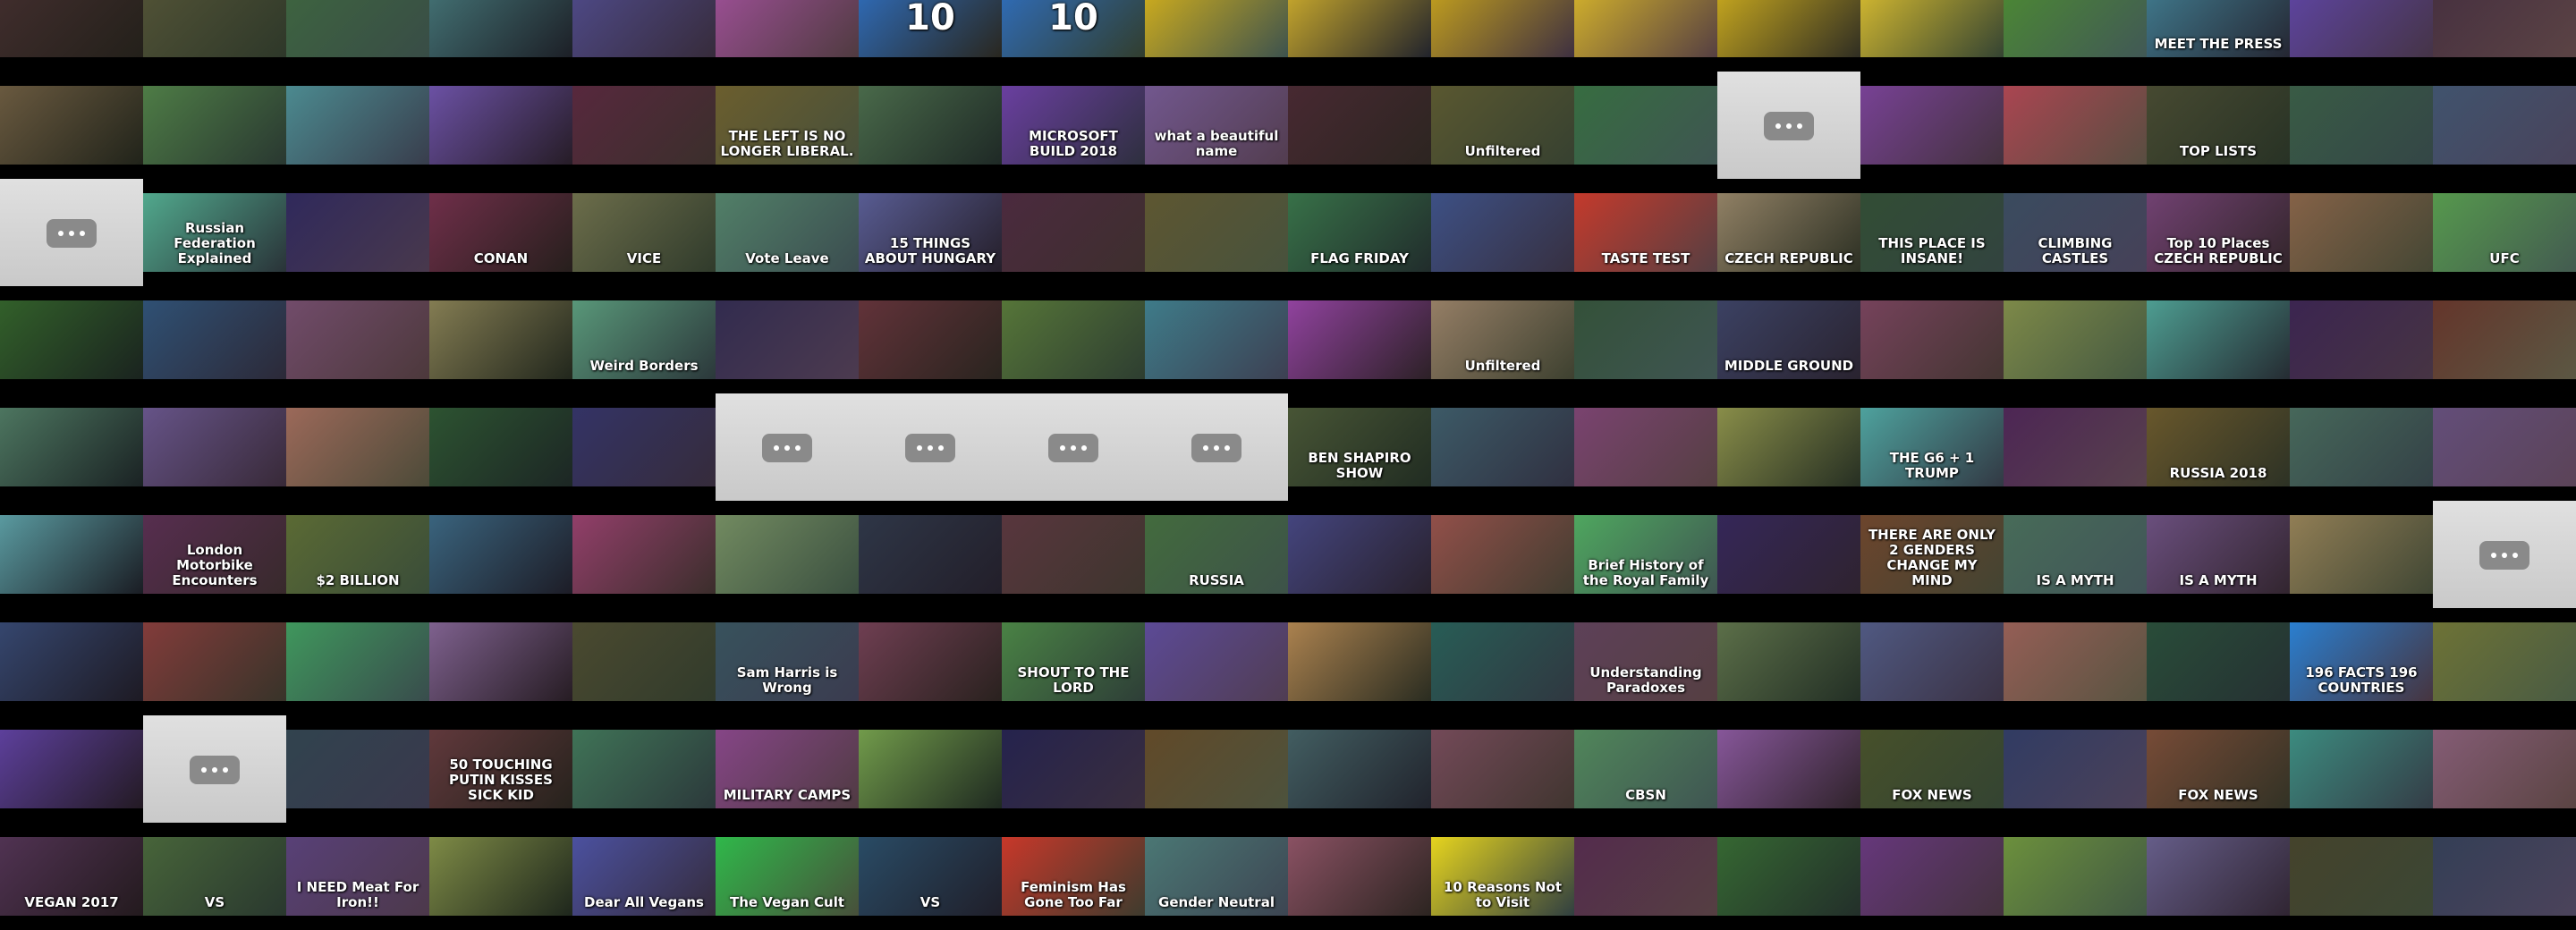 The height and width of the screenshot is (930, 2576). I want to click on video-thumbnail: Weird Borders, so click(644, 339).